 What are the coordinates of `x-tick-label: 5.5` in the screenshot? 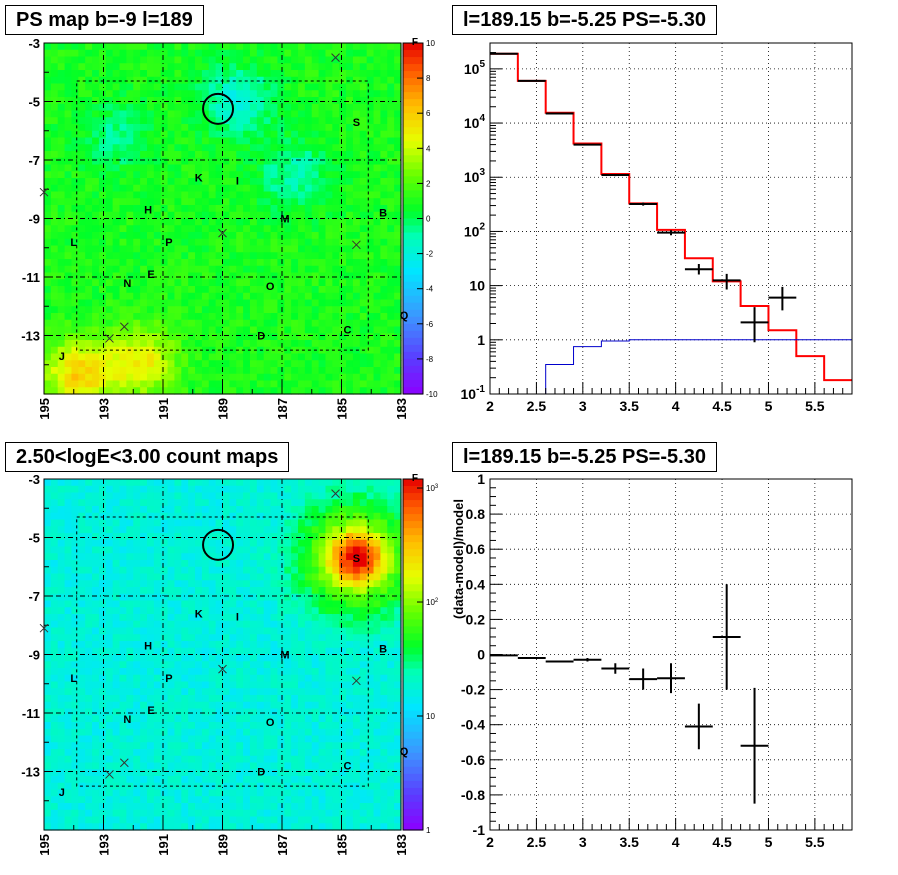 It's located at (815, 406).